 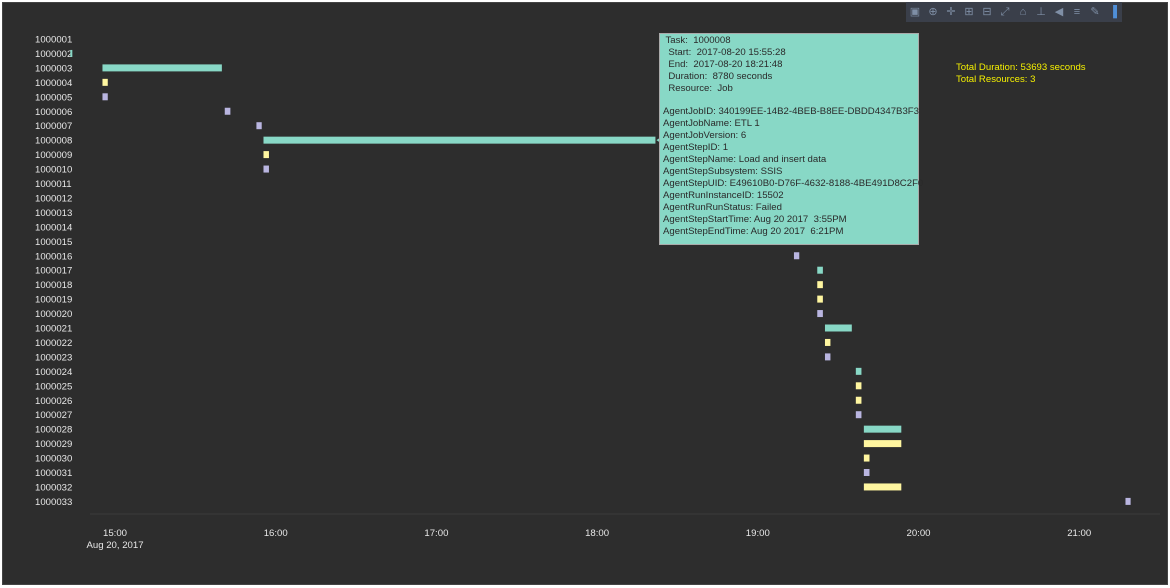 I want to click on tooltip-line: AgentStepSubsystem: SSIS, so click(x=723, y=171).